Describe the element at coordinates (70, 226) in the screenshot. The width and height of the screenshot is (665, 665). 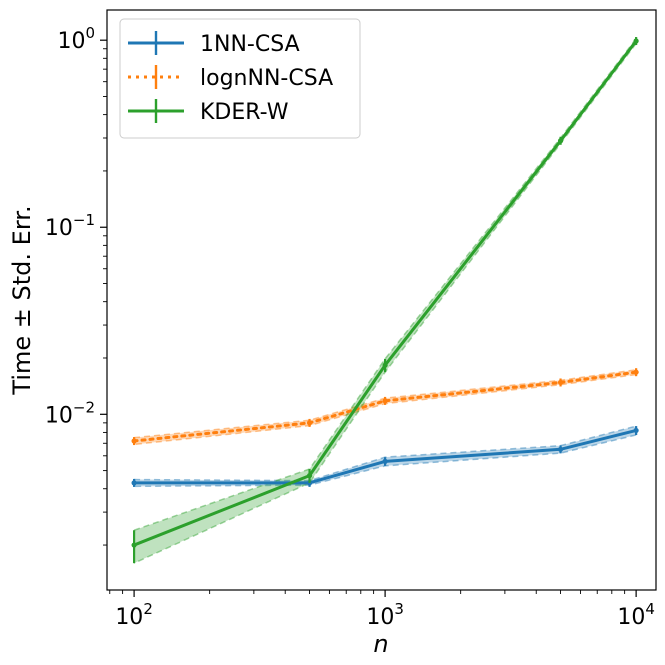
I see `y-tick-label: 10⁻¹` at that location.